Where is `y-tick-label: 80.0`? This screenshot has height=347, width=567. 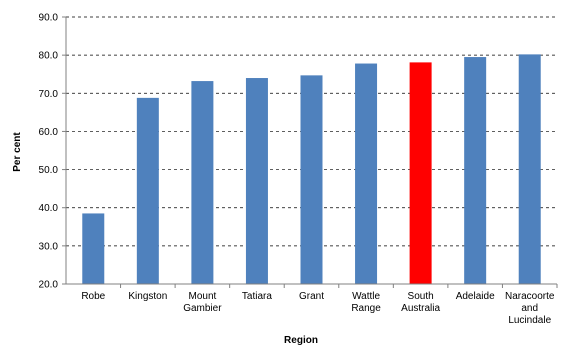 y-tick-label: 80.0 is located at coordinates (49, 56).